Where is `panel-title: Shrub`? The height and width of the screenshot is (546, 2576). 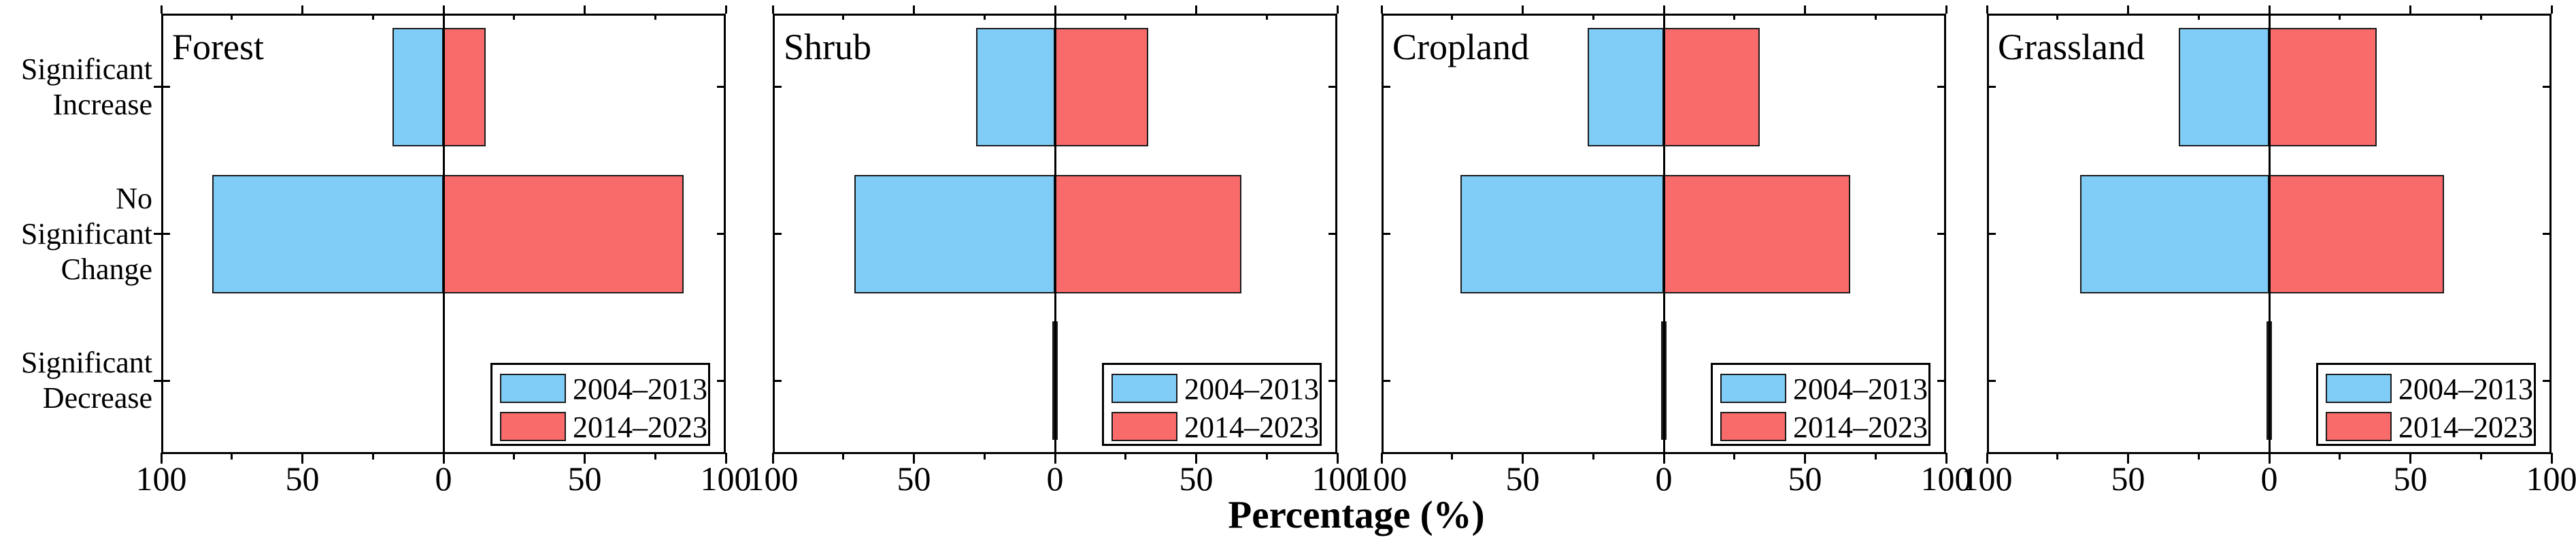 panel-title: Shrub is located at coordinates (828, 47).